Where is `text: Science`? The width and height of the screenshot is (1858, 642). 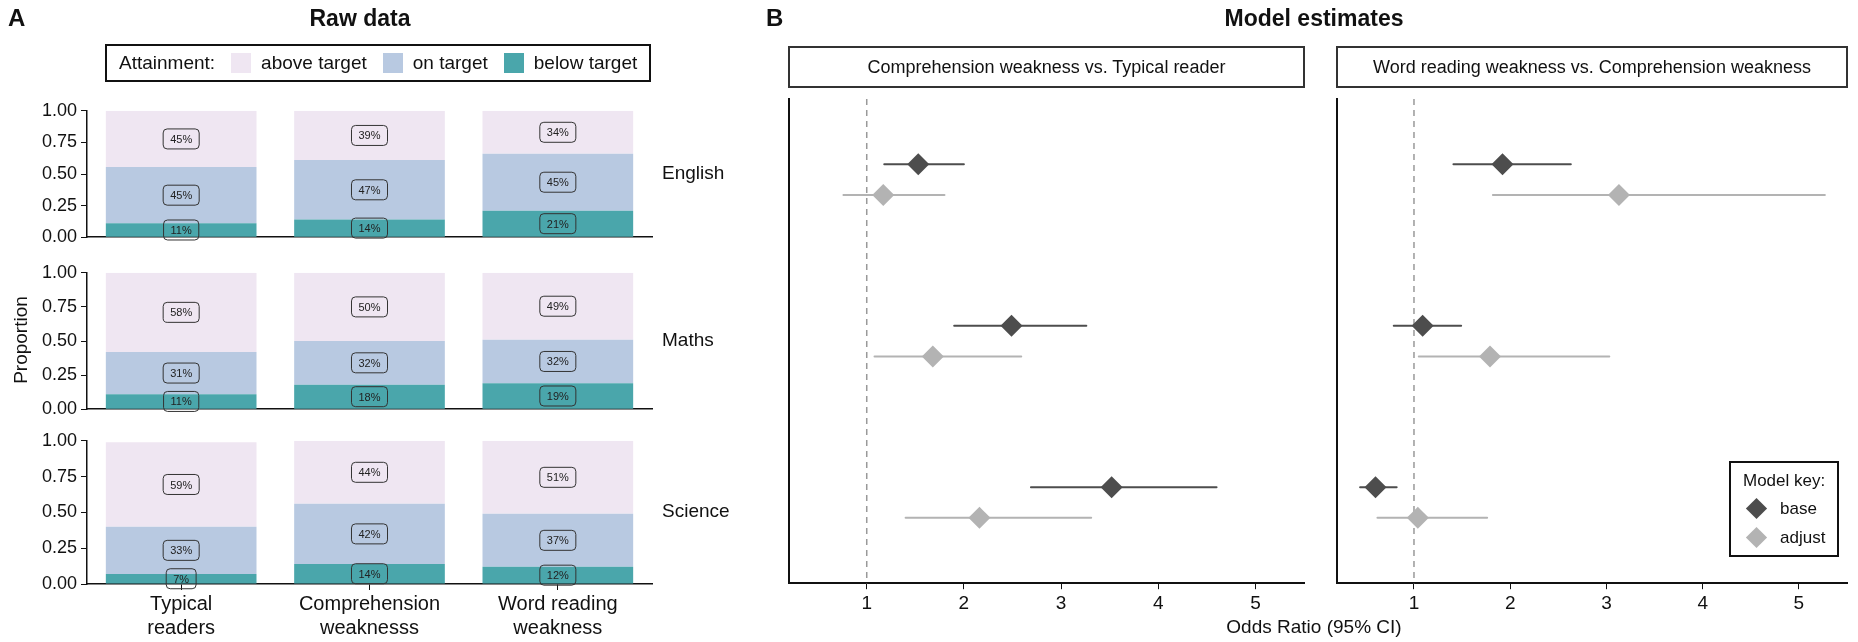
text: Science is located at coordinates (696, 511).